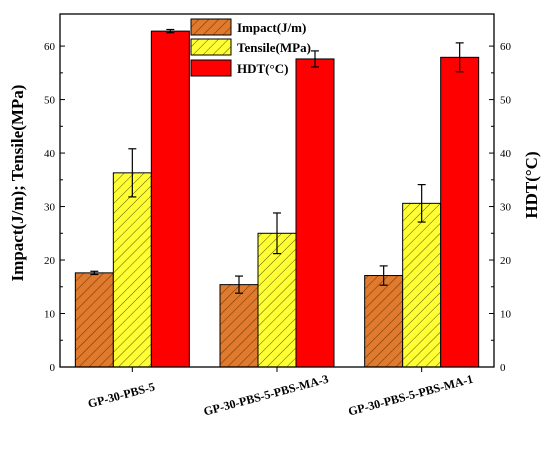 This screenshot has height=449, width=550. I want to click on legend-label-hdt: HDT(°C), so click(262, 68).